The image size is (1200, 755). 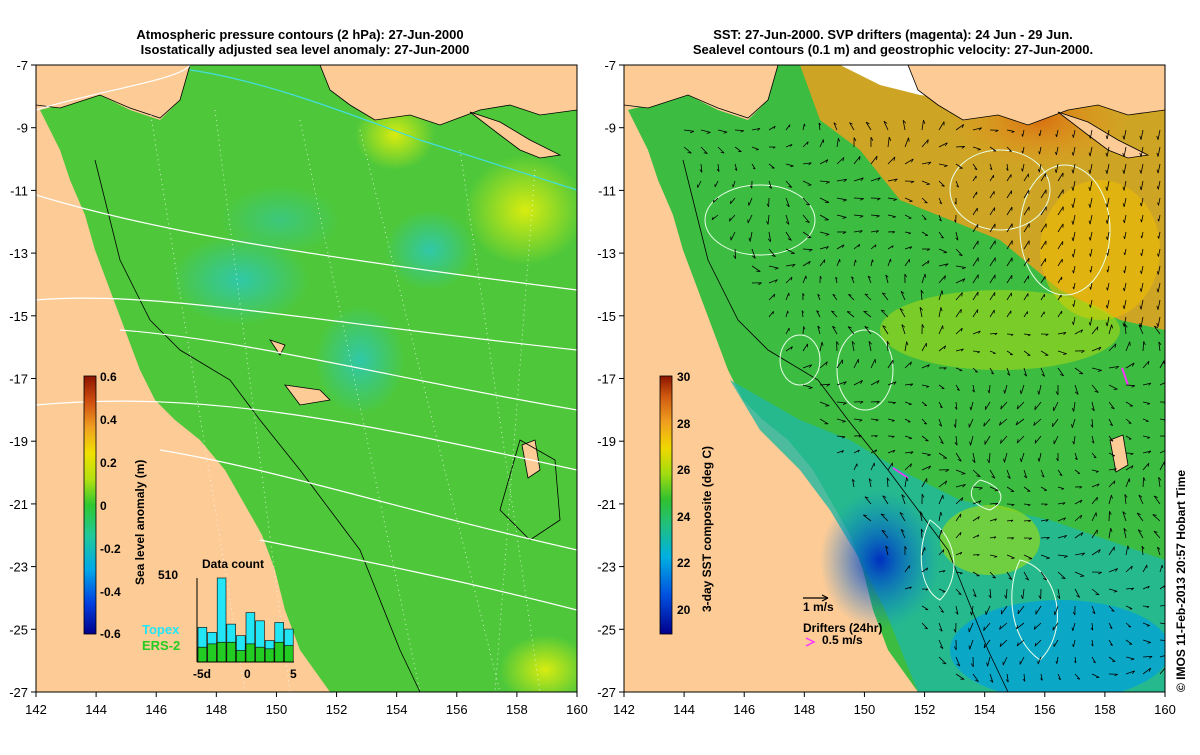 I want to click on left-island-new-guinea-tip, so click(x=113, y=92).